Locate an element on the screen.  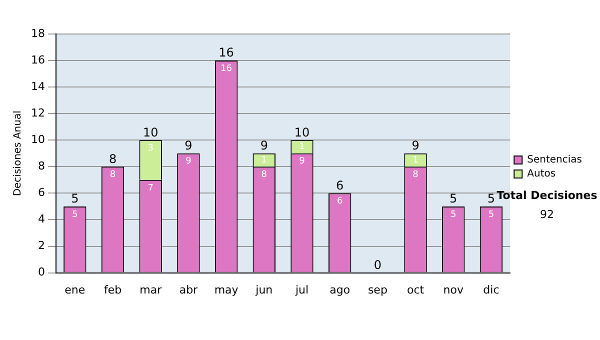
legend-label: Sentencias is located at coordinates (554, 160).